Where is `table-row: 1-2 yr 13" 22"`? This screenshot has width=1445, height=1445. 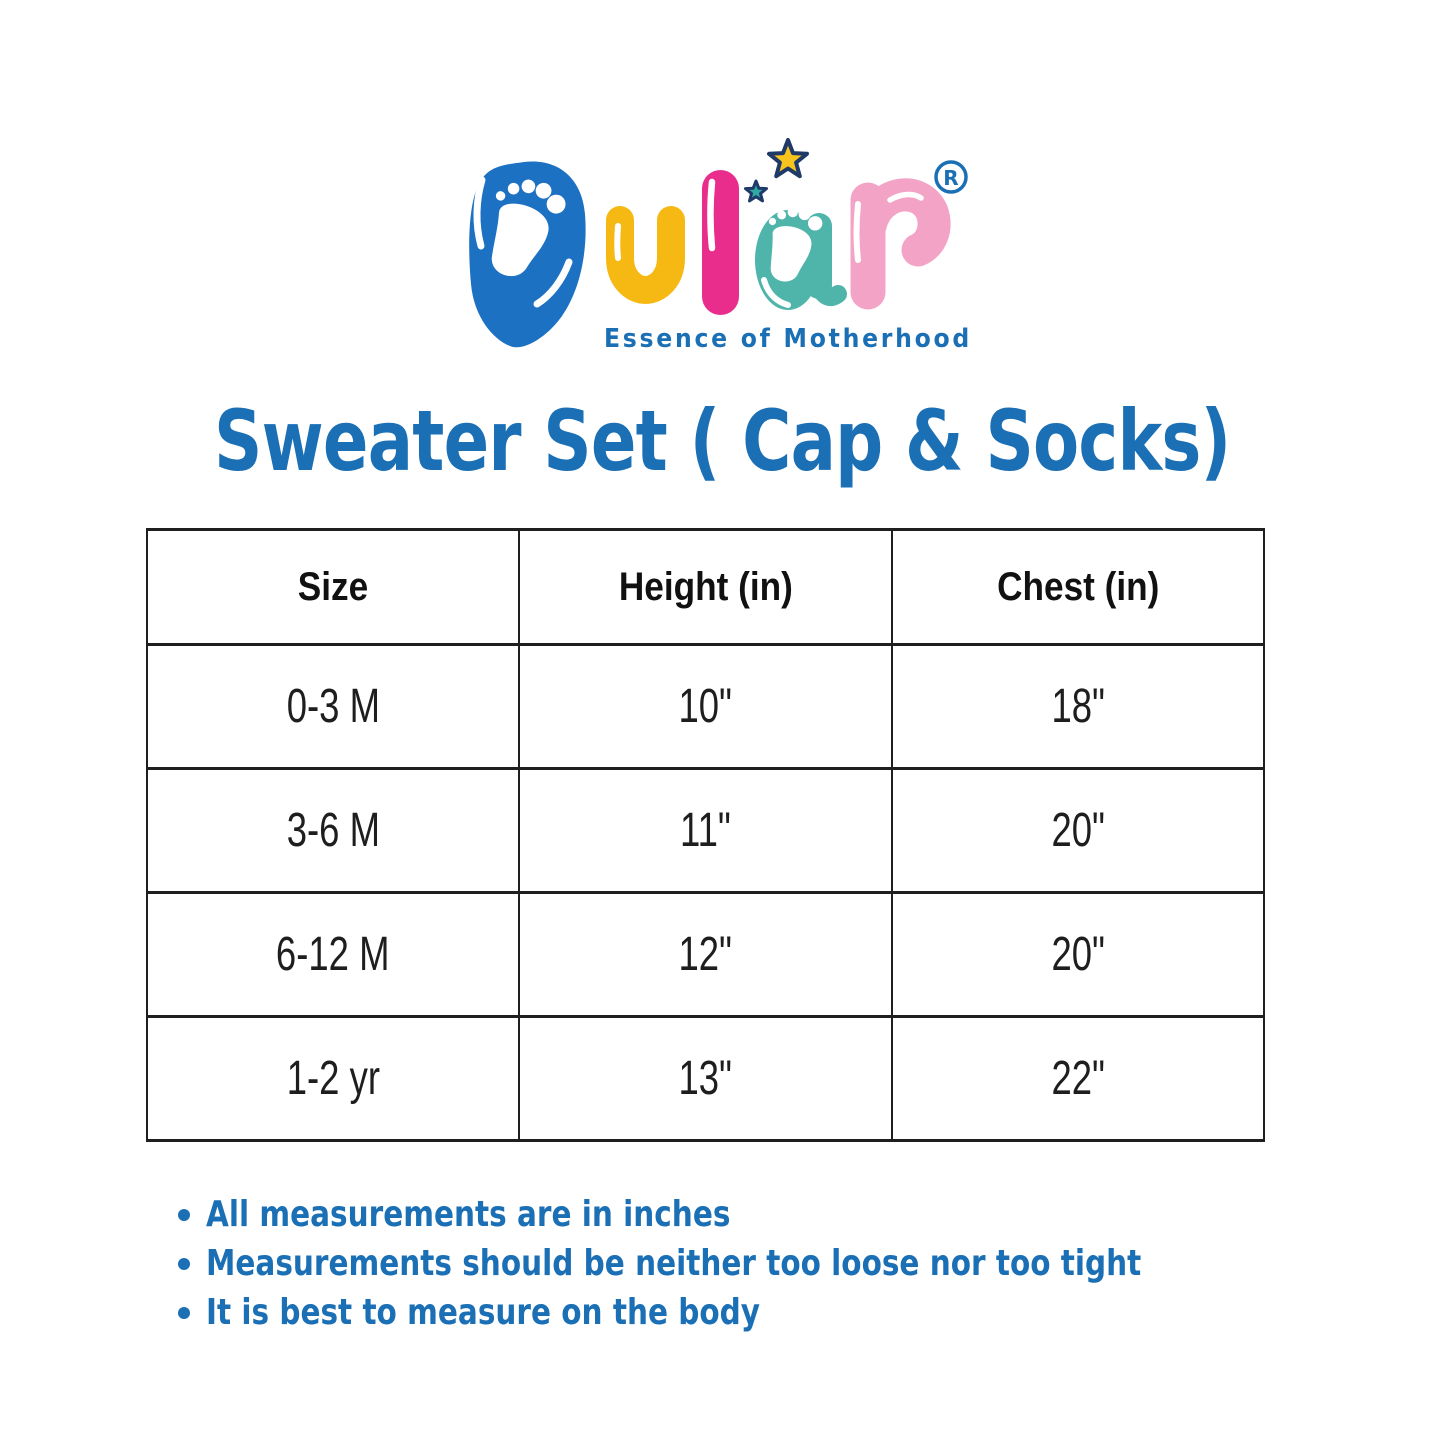
table-row: 1-2 yr 13" 22" is located at coordinates (705, 1078).